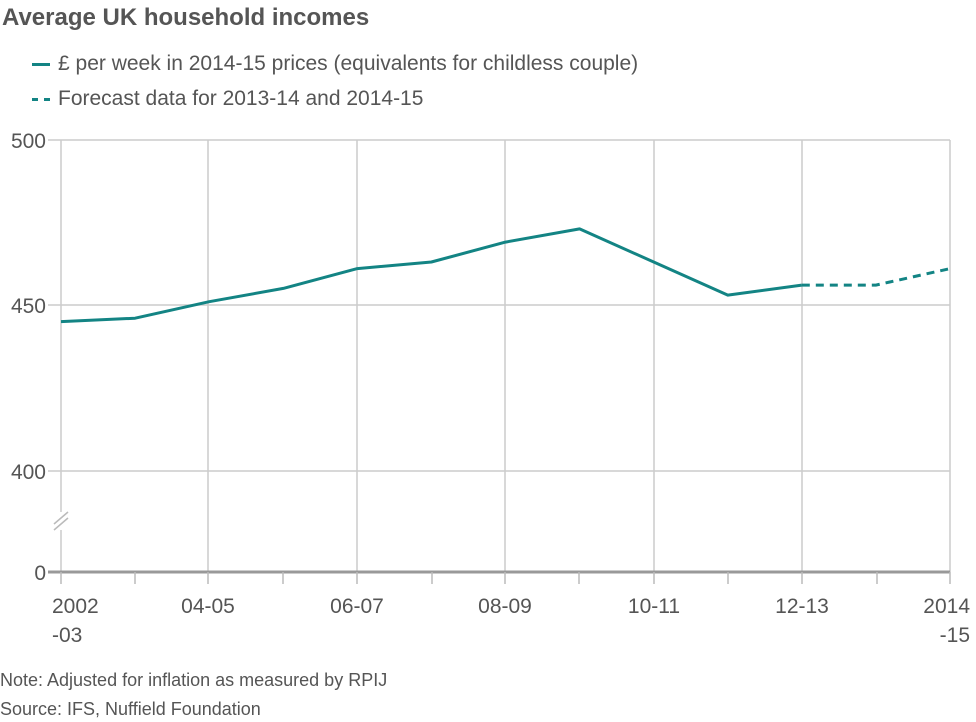 This screenshot has height=722, width=976. I want to click on x-tick-2014-15-line1: 2014, so click(946, 606).